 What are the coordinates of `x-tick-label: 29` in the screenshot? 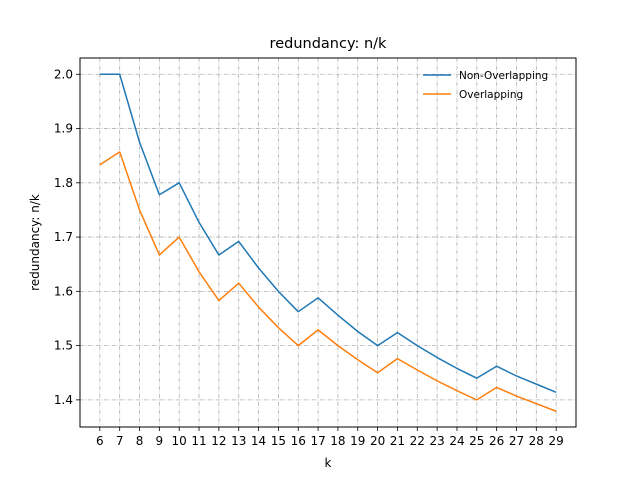 It's located at (556, 441).